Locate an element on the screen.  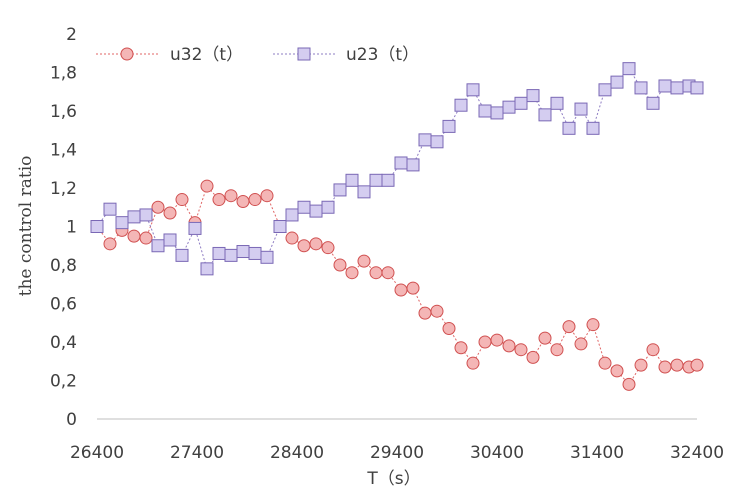
y-tick-label: 0,8 is located at coordinates (63, 266).